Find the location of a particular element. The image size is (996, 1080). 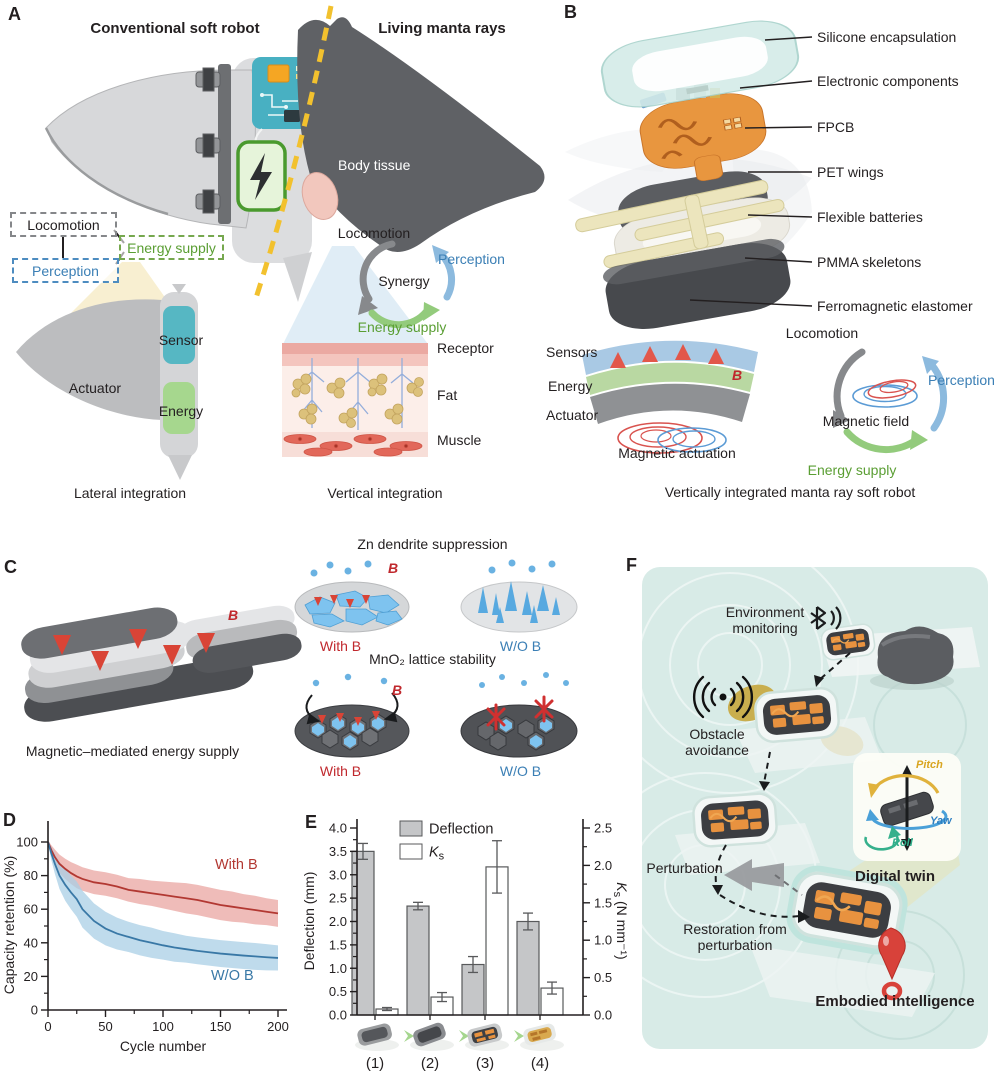

svg-text: (2) is located at coordinates (430, 1063).